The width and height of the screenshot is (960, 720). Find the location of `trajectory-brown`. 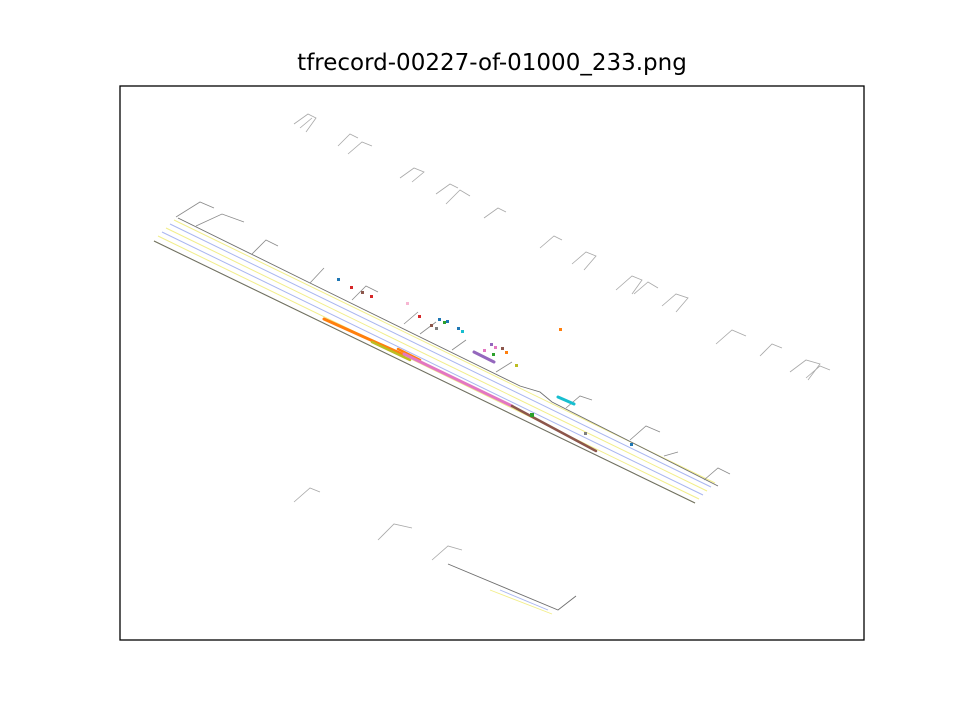

trajectory-brown is located at coordinates (554, 428).